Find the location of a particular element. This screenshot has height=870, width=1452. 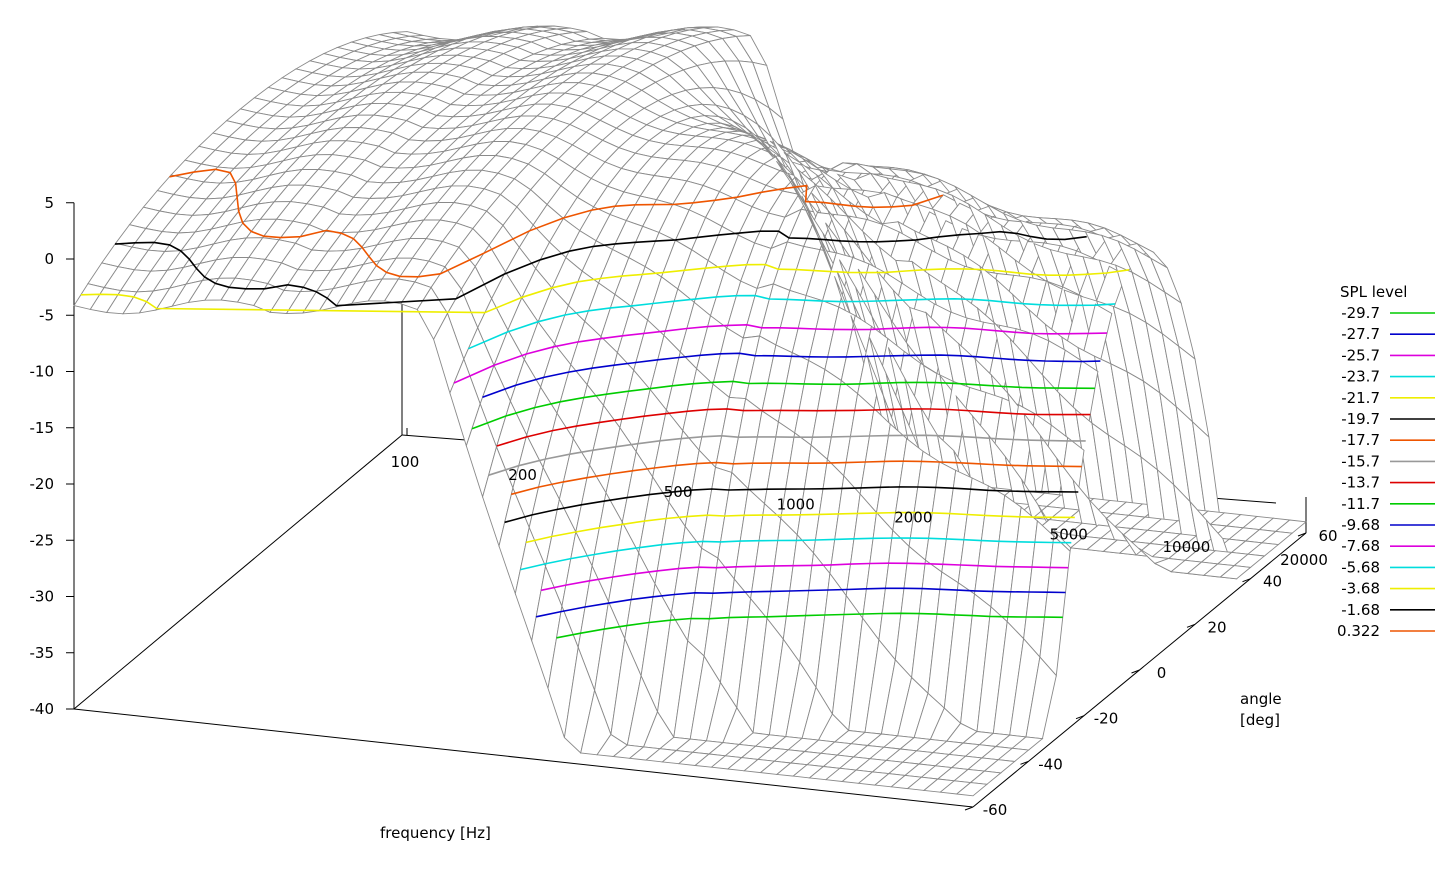

legend-label: -7.68 is located at coordinates (1360, 546).